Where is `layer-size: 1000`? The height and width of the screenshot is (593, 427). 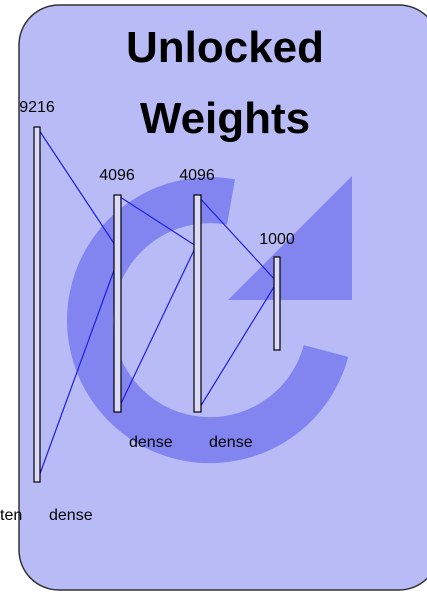 layer-size: 1000 is located at coordinates (277, 239).